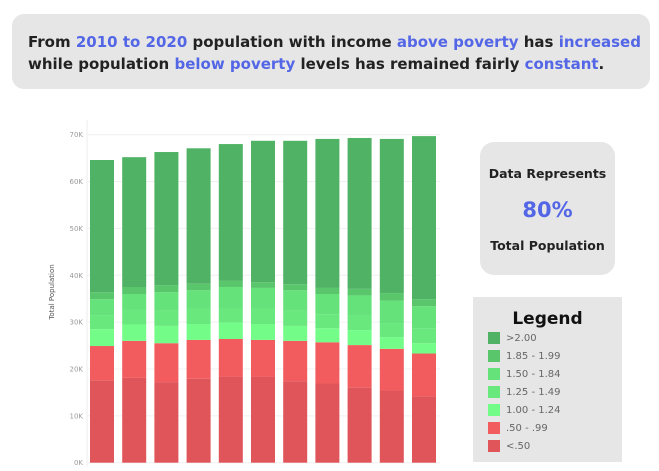 This screenshot has width=659, height=471. I want to click on y-tick-label: 70K, so click(77, 135).